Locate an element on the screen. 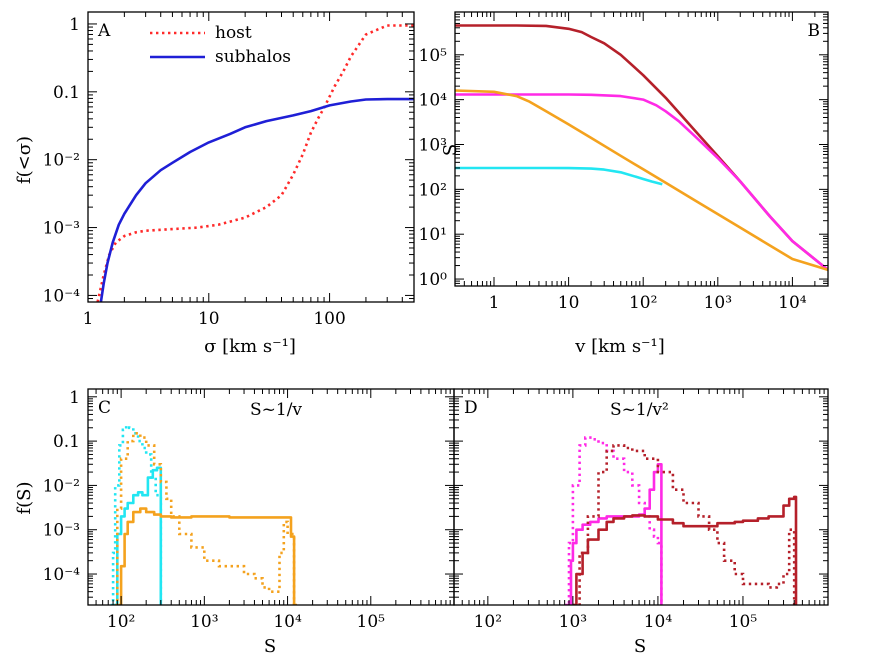 The height and width of the screenshot is (671, 872). y-axis-label: f(S) is located at coordinates (24, 497).